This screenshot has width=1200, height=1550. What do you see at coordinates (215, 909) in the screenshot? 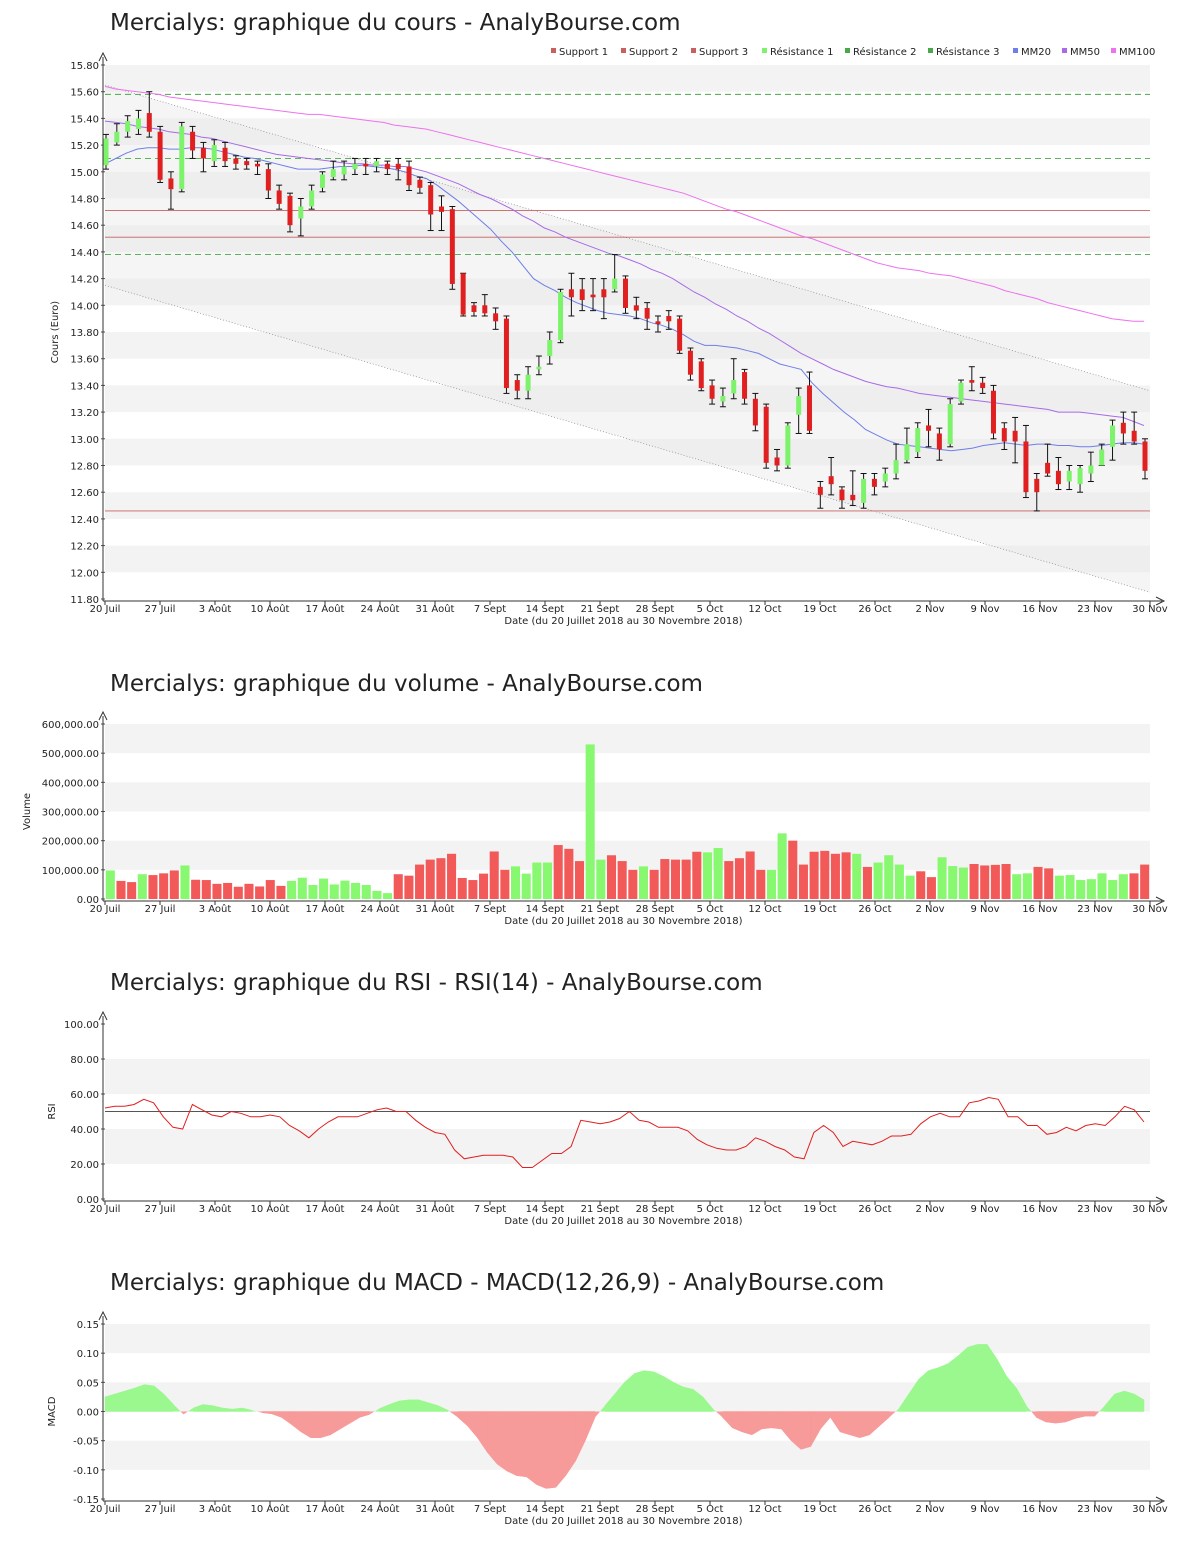
I see `volume-x-tick-label: 3 Août` at bounding box center [215, 909].